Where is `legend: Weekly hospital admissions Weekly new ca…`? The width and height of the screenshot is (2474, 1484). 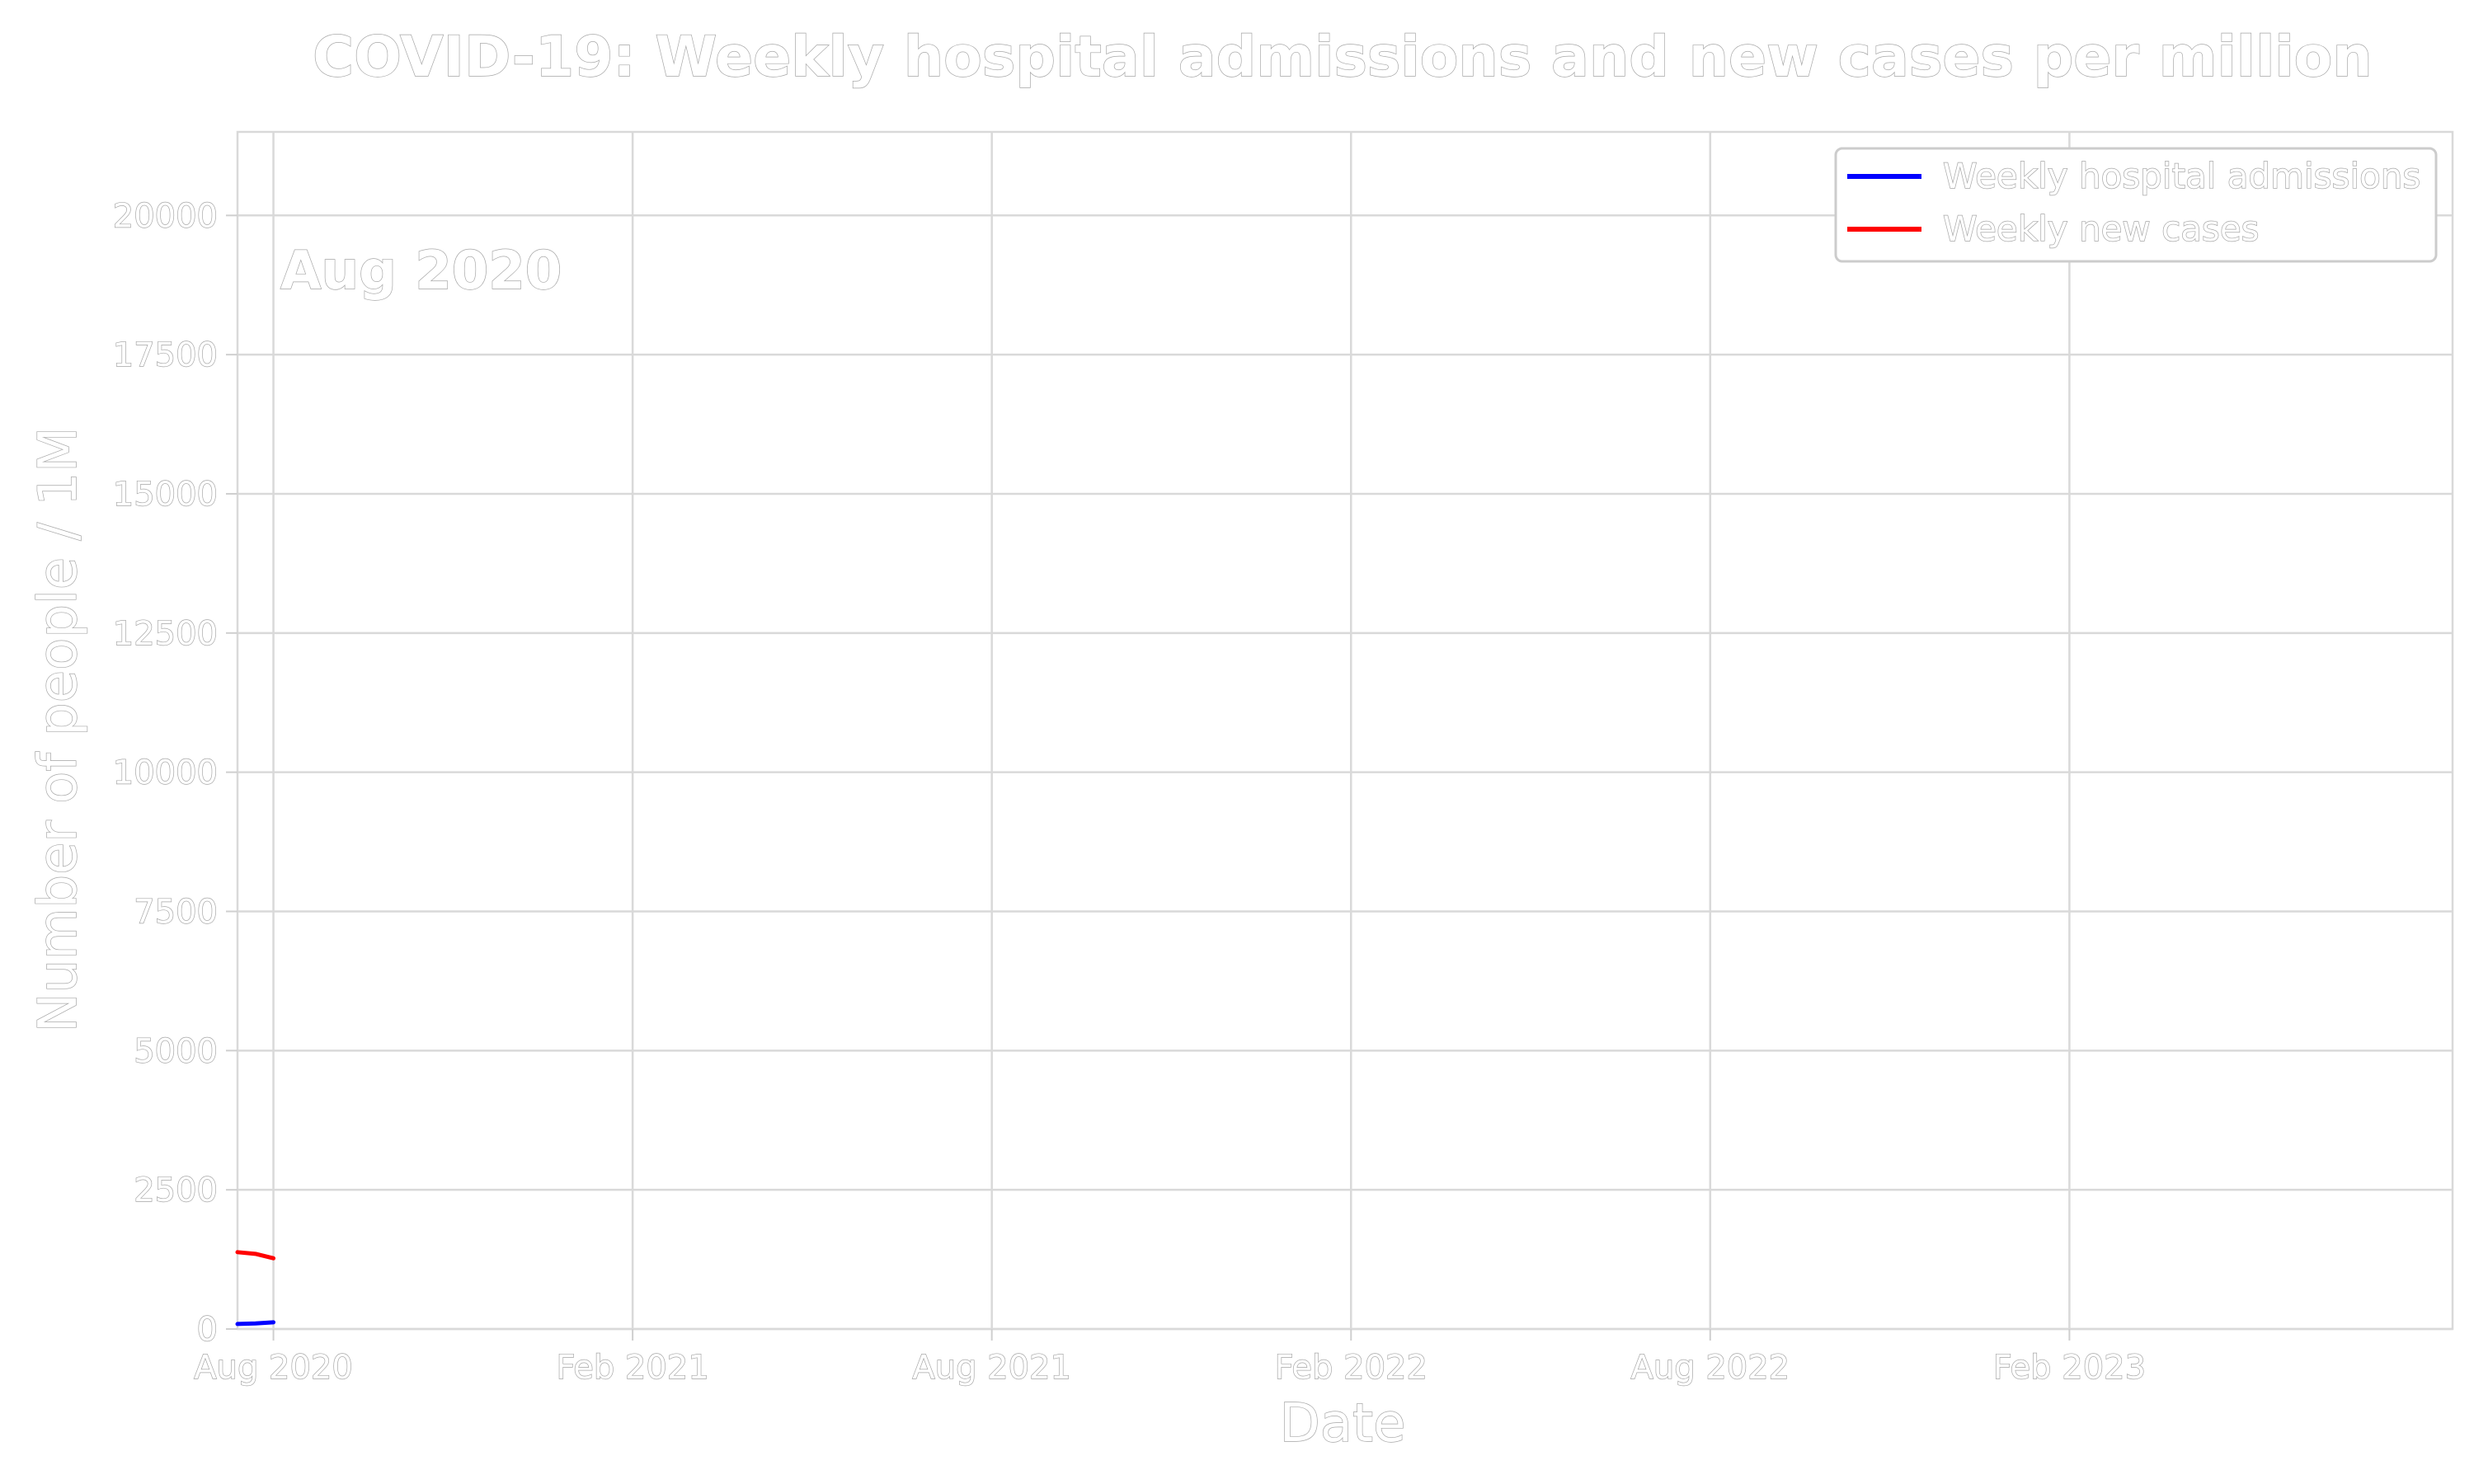 legend: Weekly hospital admissions Weekly new ca… is located at coordinates (2136, 205).